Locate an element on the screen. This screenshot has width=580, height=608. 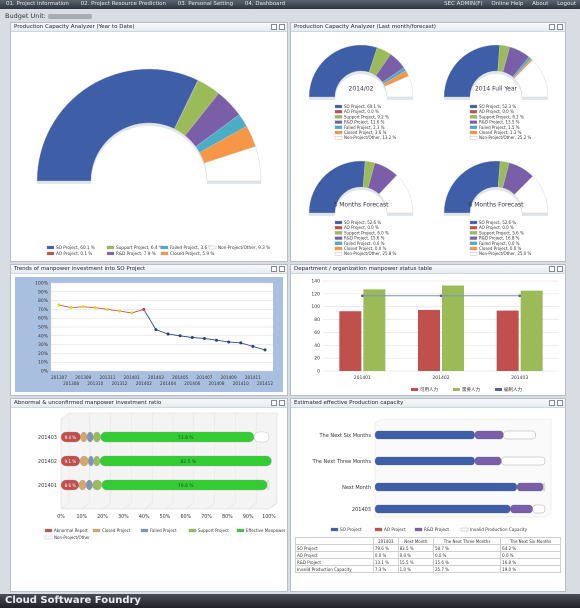
y-tick-label: Next Month is located at coordinates (356, 488).